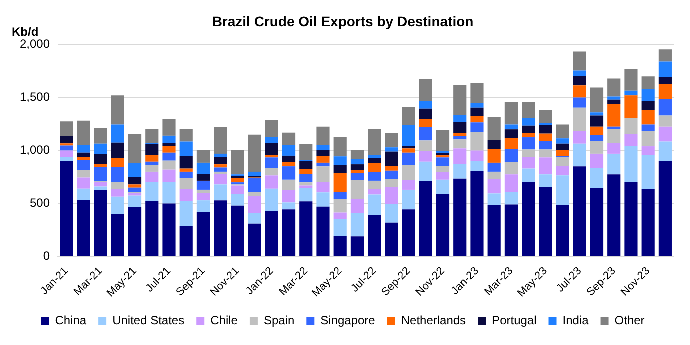 The height and width of the screenshot is (345, 690). I want to click on legend-label: India, so click(576, 320).